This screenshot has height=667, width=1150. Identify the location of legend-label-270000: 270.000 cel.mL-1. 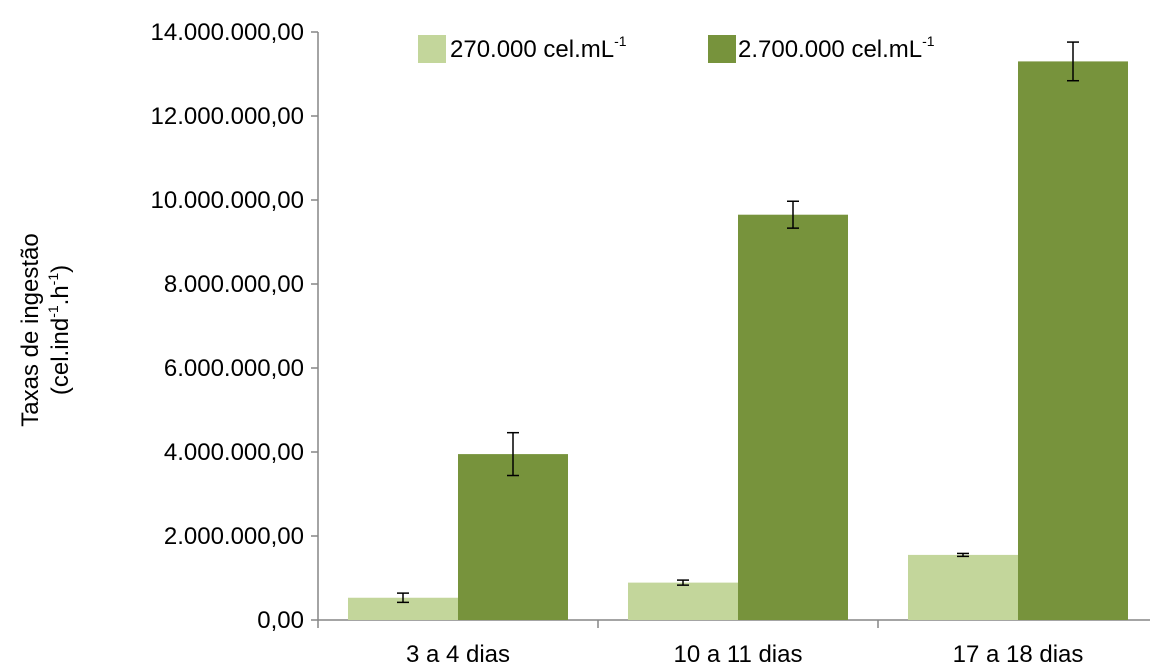
(538, 48).